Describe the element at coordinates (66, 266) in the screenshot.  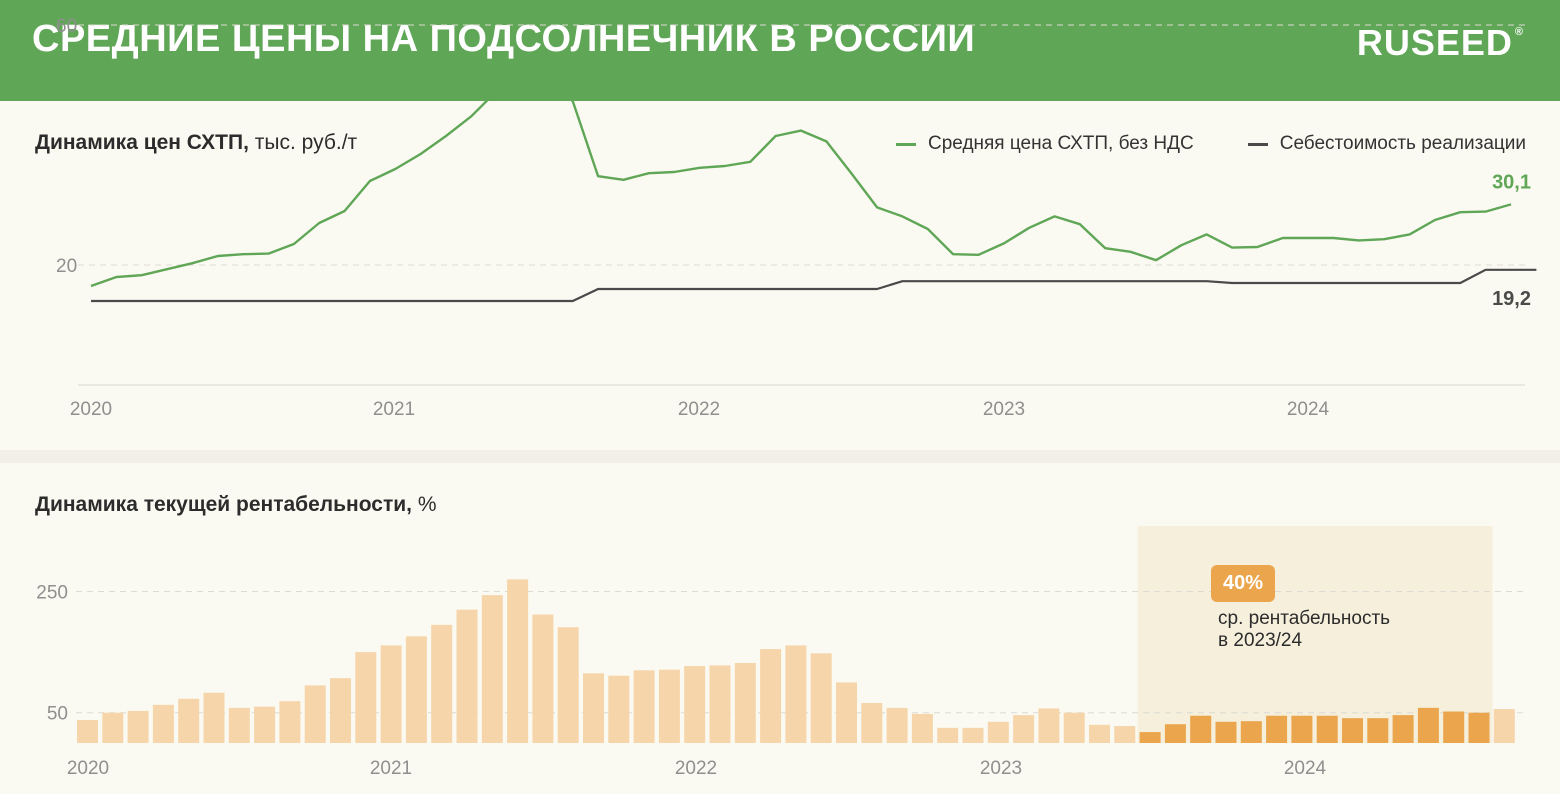
I see `y-tick-label: 20` at that location.